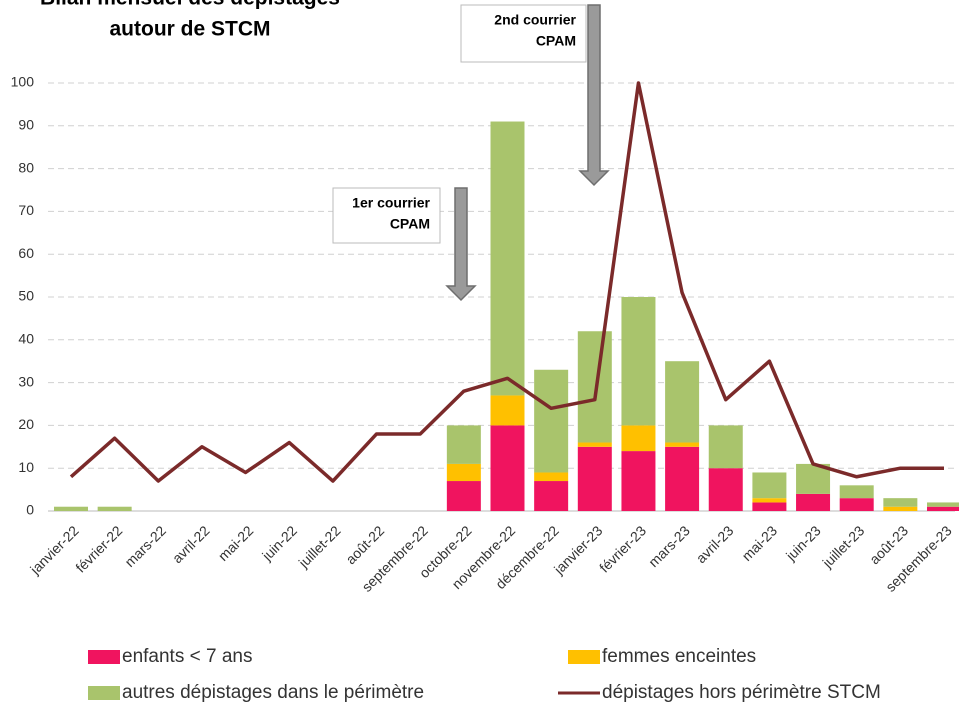  What do you see at coordinates (54, 550) in the screenshot?
I see `x-tick-label: janvier-22` at bounding box center [54, 550].